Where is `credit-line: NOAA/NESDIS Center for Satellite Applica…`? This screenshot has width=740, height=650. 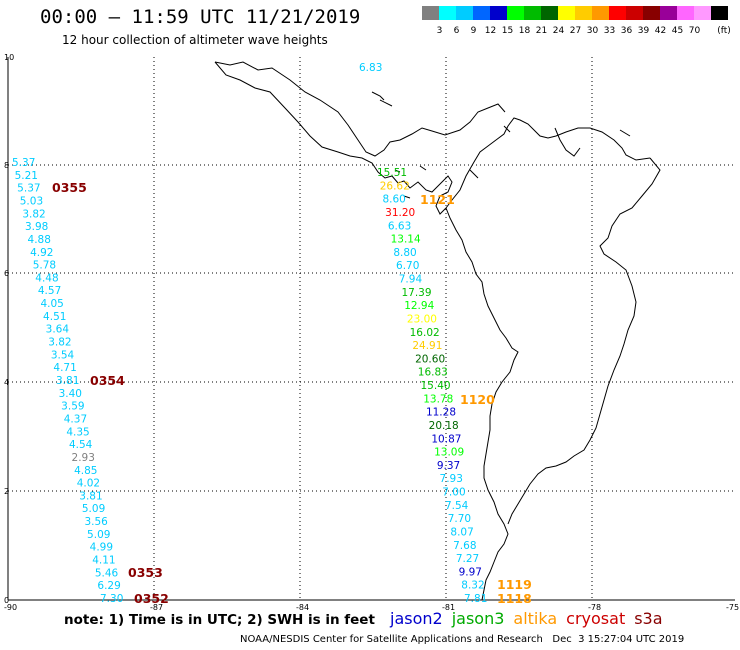 credit-line: NOAA/NESDIS Center for Satellite Applica… is located at coordinates (462, 639).